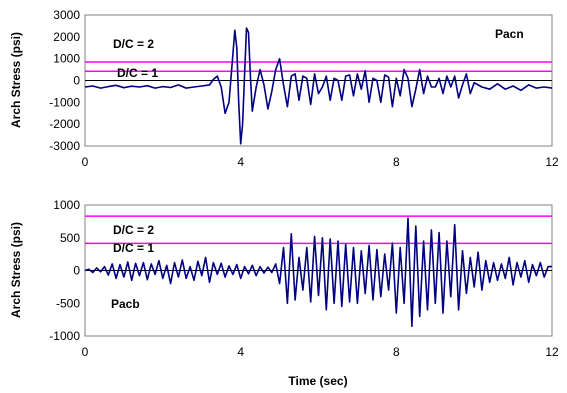 The image size is (567, 393). What do you see at coordinates (125, 304) in the screenshot?
I see `chart-title-bottom: Pacb` at bounding box center [125, 304].